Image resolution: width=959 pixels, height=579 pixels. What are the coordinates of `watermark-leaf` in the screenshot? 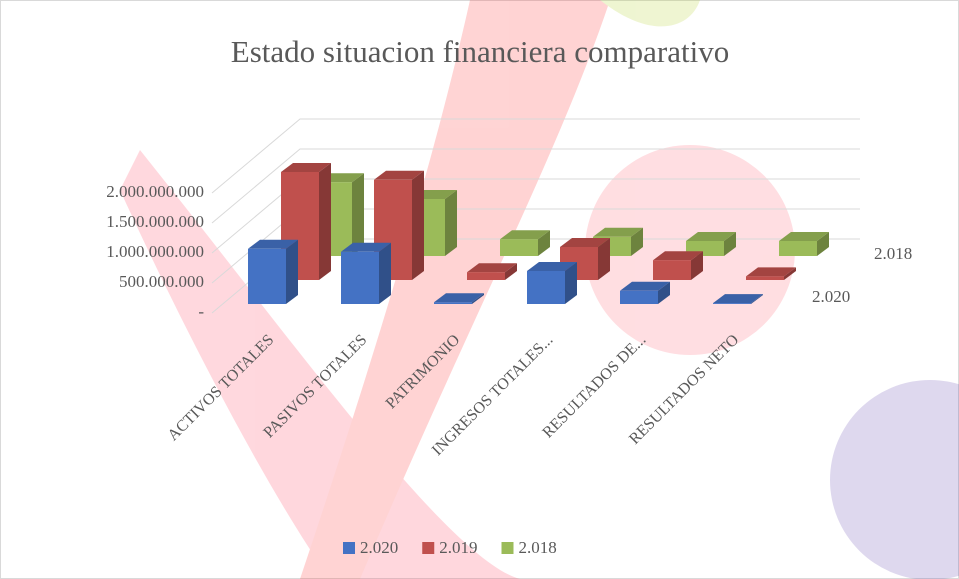 It's located at (650, 13).